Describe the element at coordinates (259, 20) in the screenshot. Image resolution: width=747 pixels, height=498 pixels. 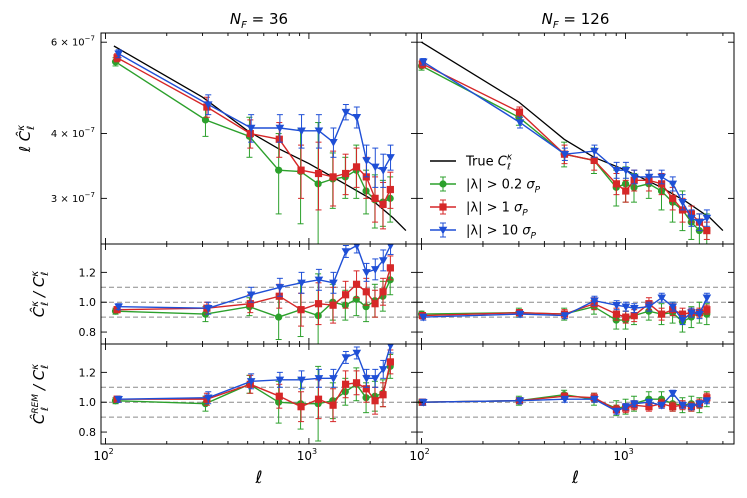
I see `column-title: NF = 36` at that location.